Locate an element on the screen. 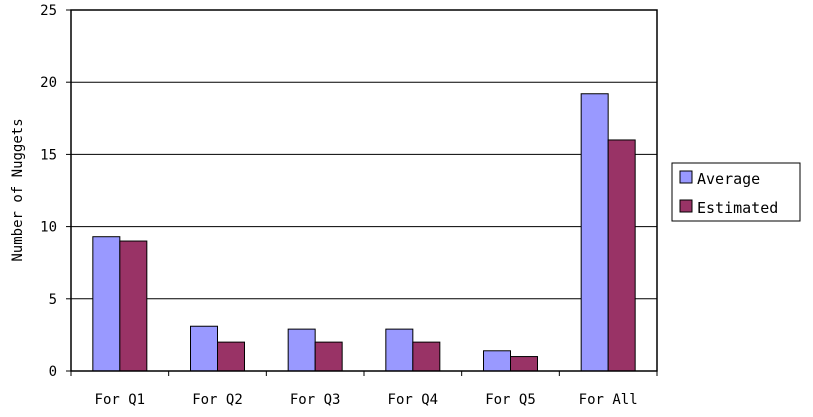 This screenshot has height=417, width=813. legend-label-estimated: Estimated is located at coordinates (737, 208).